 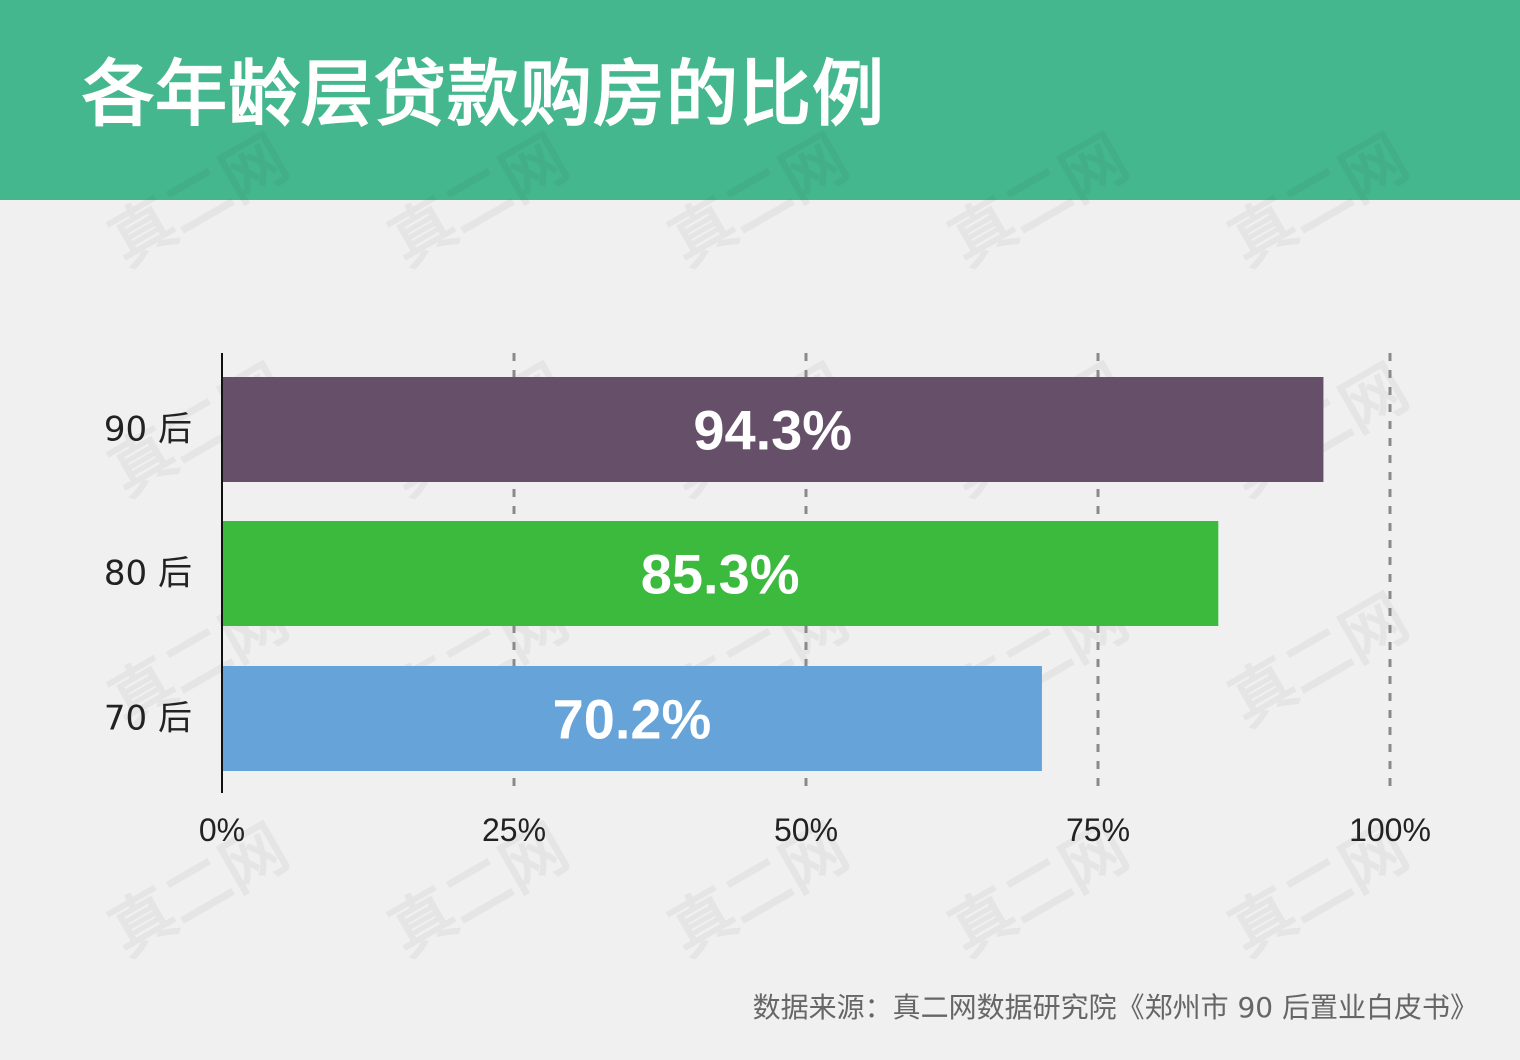 What do you see at coordinates (514, 830) in the screenshot?
I see `x-tick-label: 25%` at bounding box center [514, 830].